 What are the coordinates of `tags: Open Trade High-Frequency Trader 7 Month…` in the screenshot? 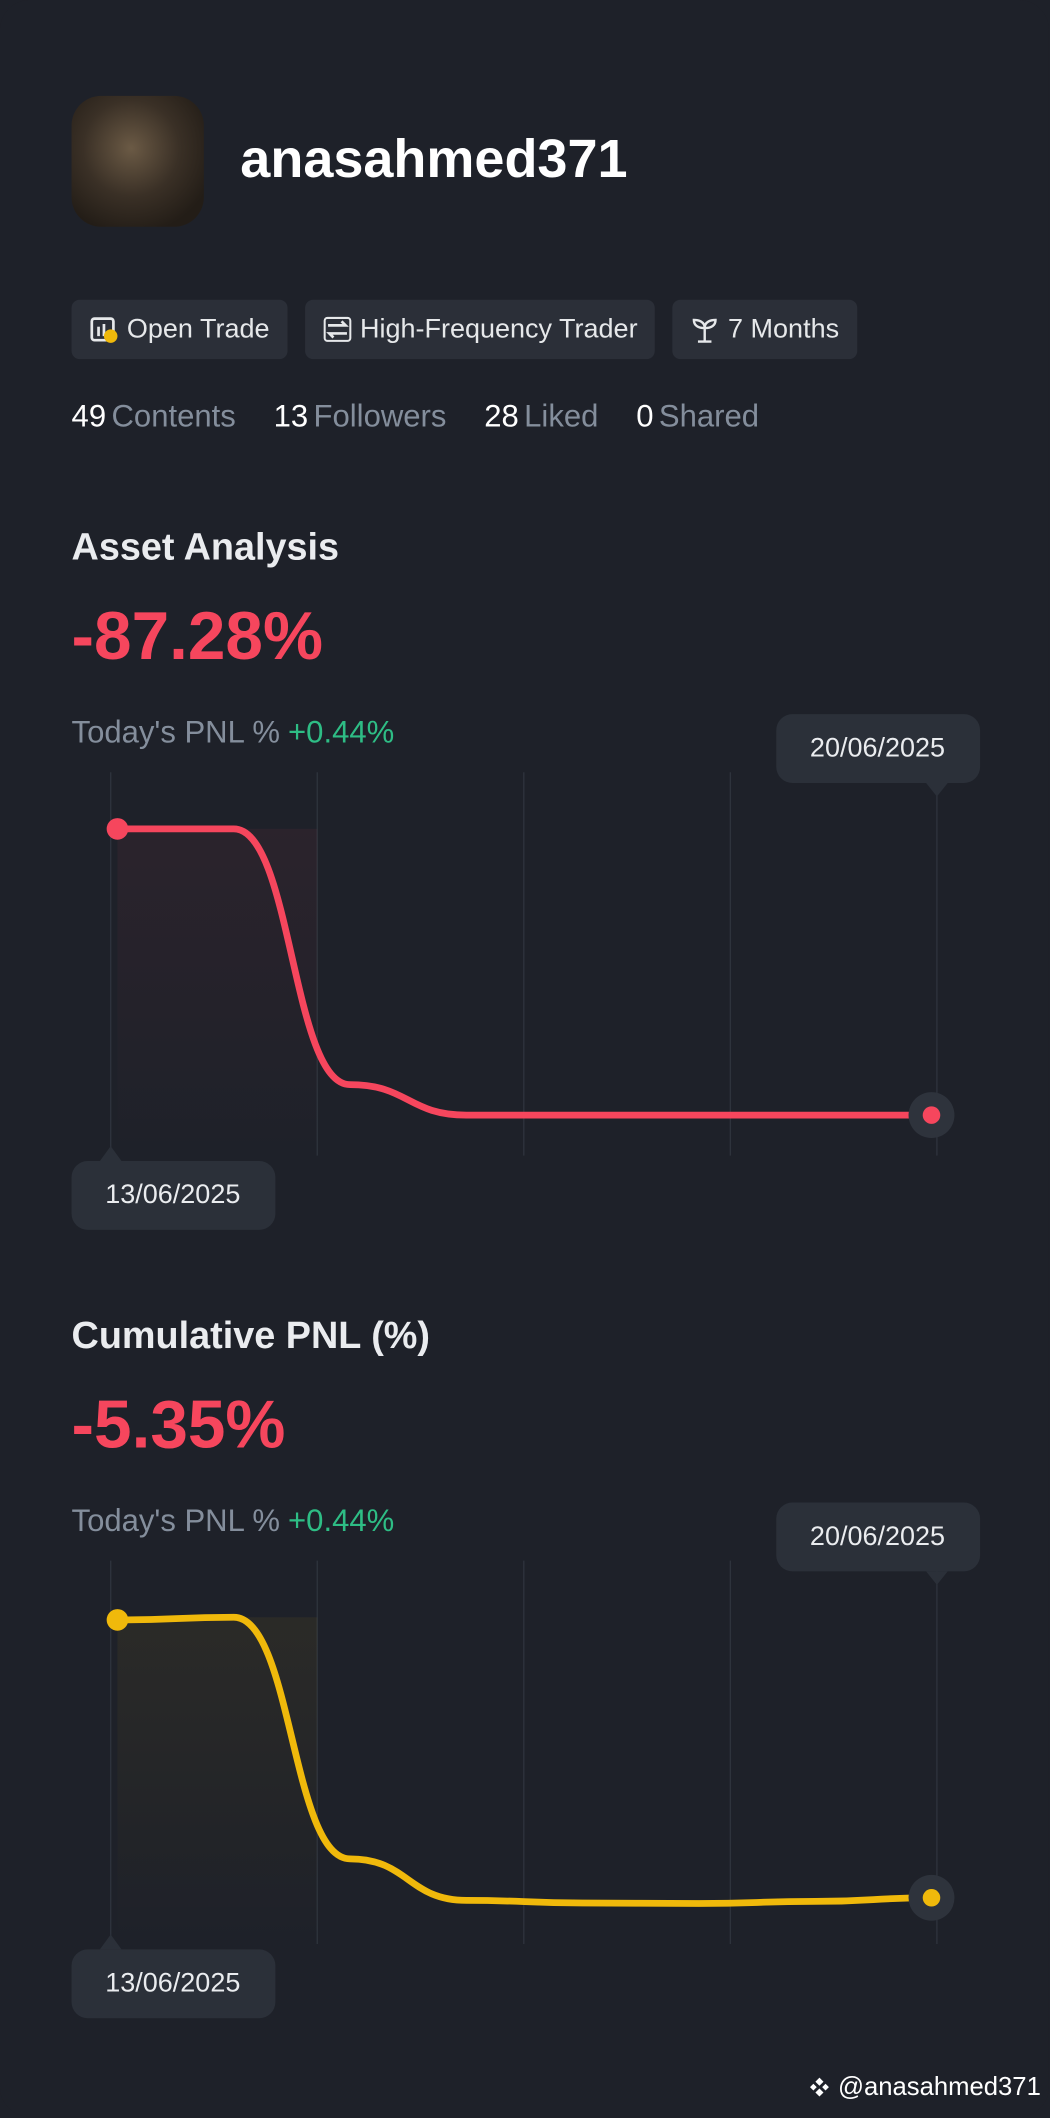 It's located at (464, 329).